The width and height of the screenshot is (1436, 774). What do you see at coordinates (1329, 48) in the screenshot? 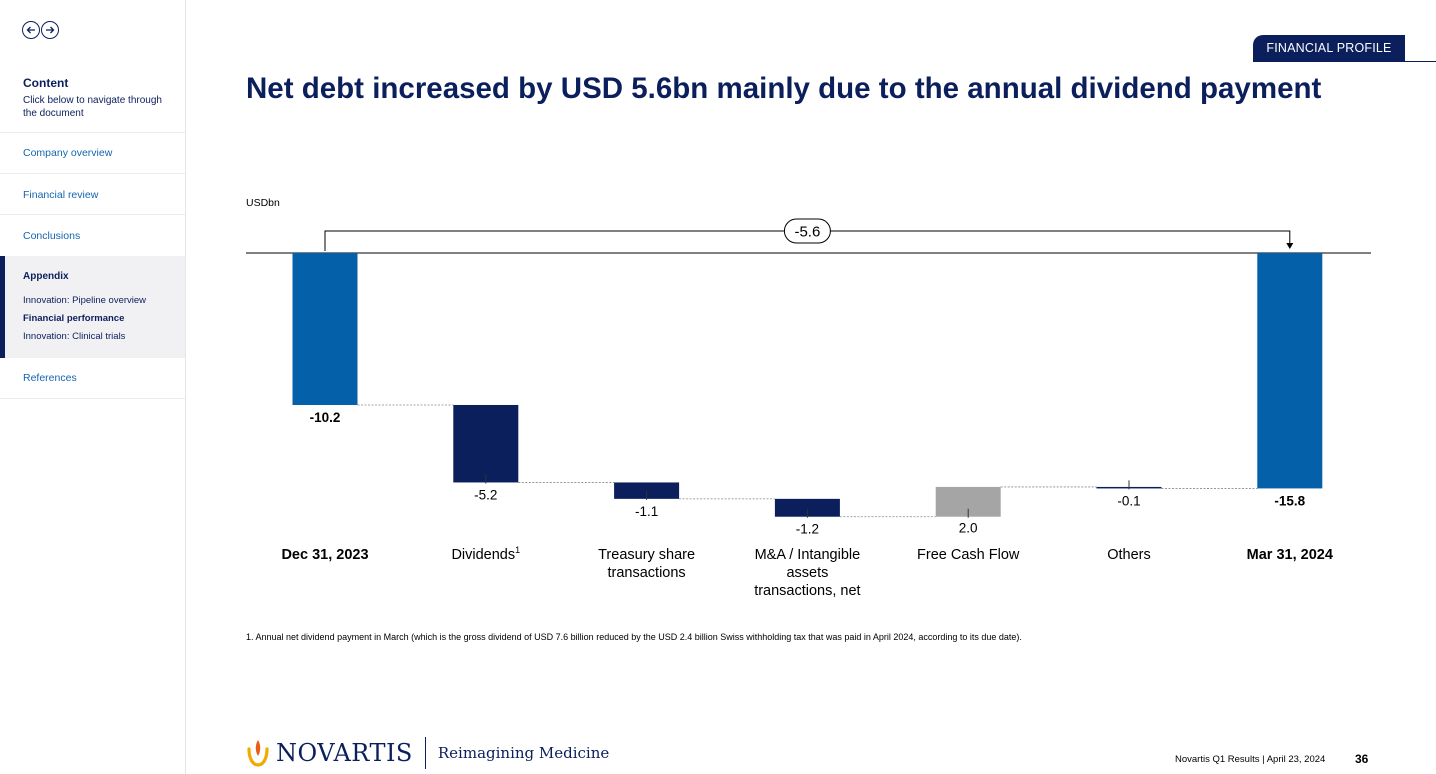
I see `section-tab-financial-profile: FINANCIAL PROFILE` at bounding box center [1329, 48].